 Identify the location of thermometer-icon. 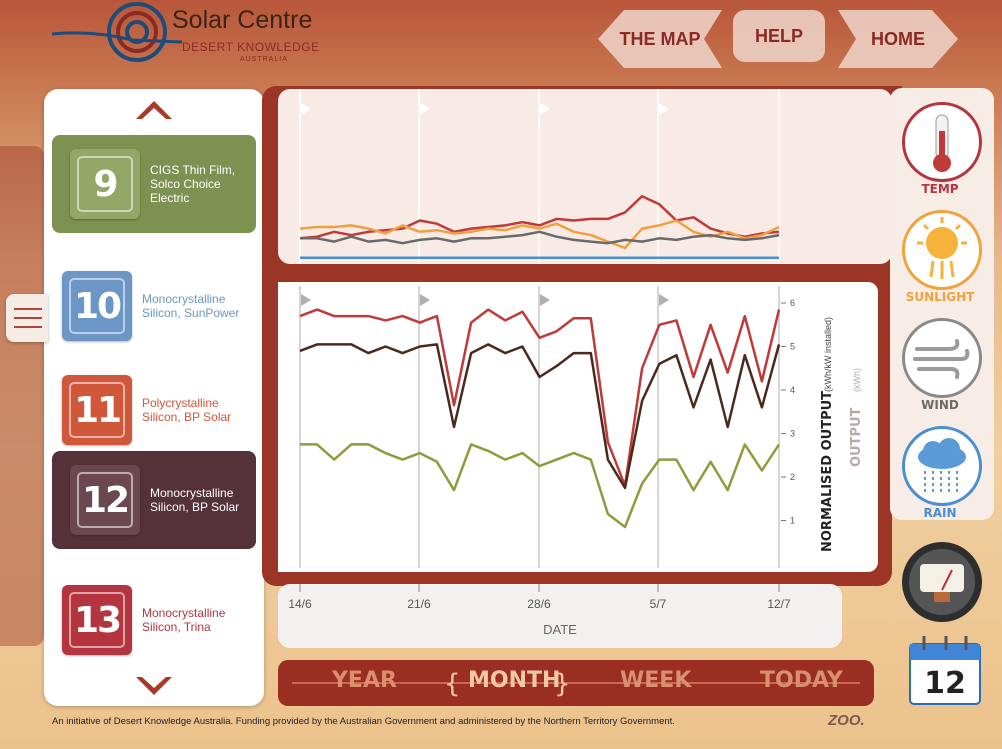
(942, 143).